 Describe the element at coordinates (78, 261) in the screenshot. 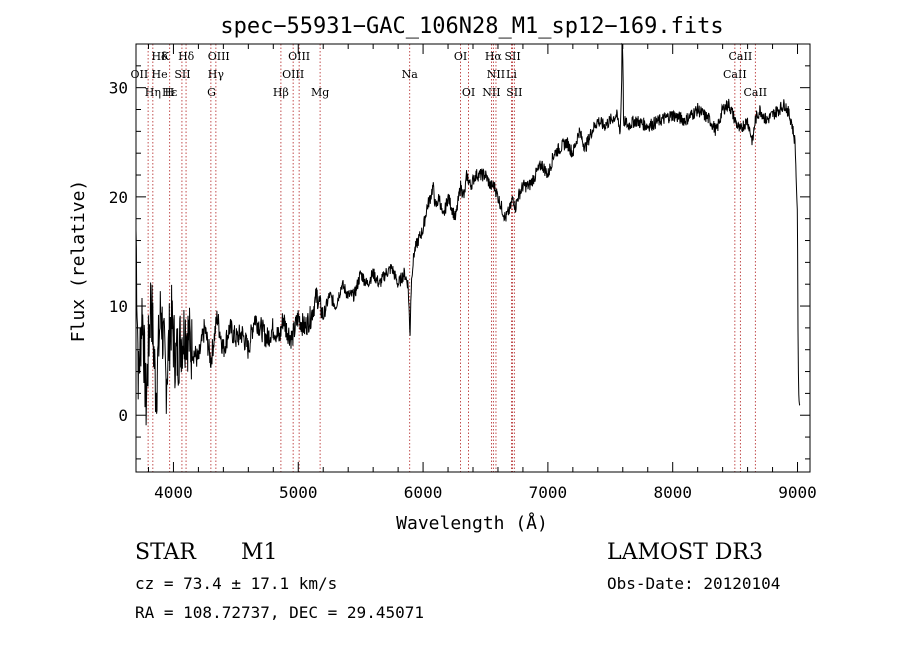

I see `y-axis-label: Flux (relative)` at that location.